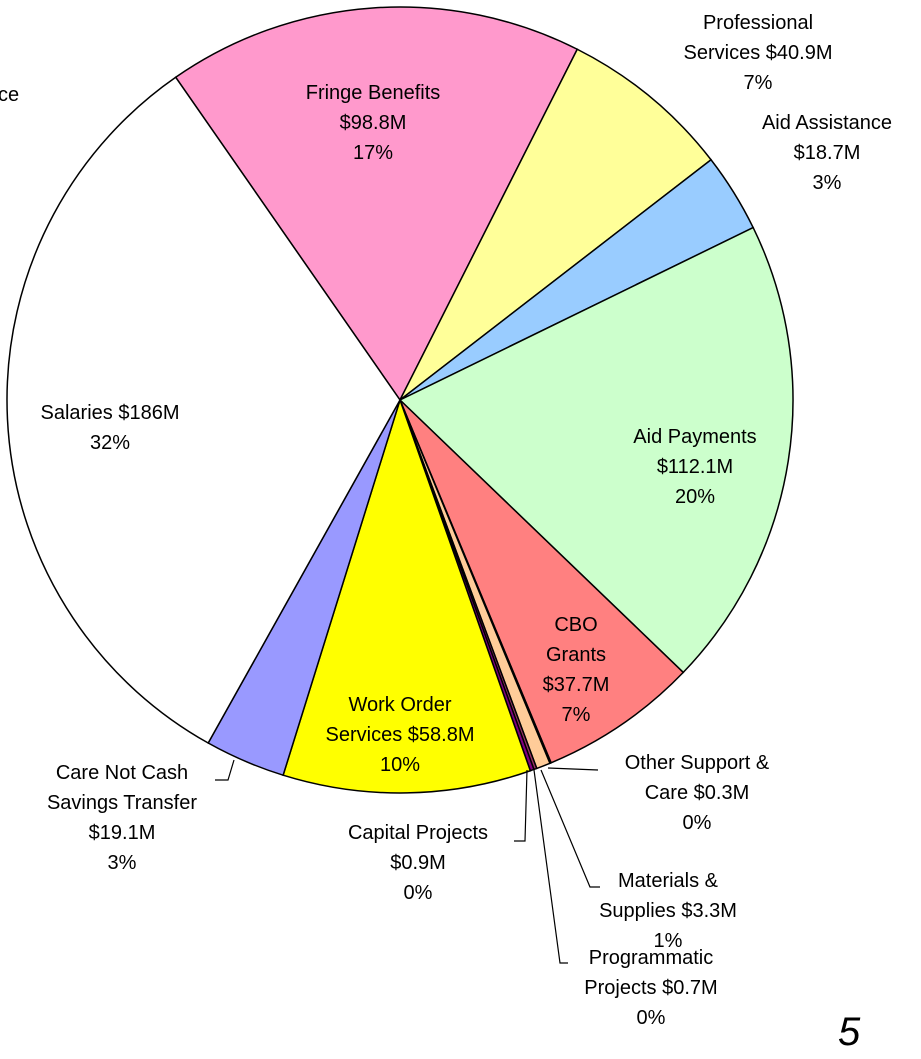 The image size is (921, 1059). I want to click on page-number: 5, so click(849, 1032).